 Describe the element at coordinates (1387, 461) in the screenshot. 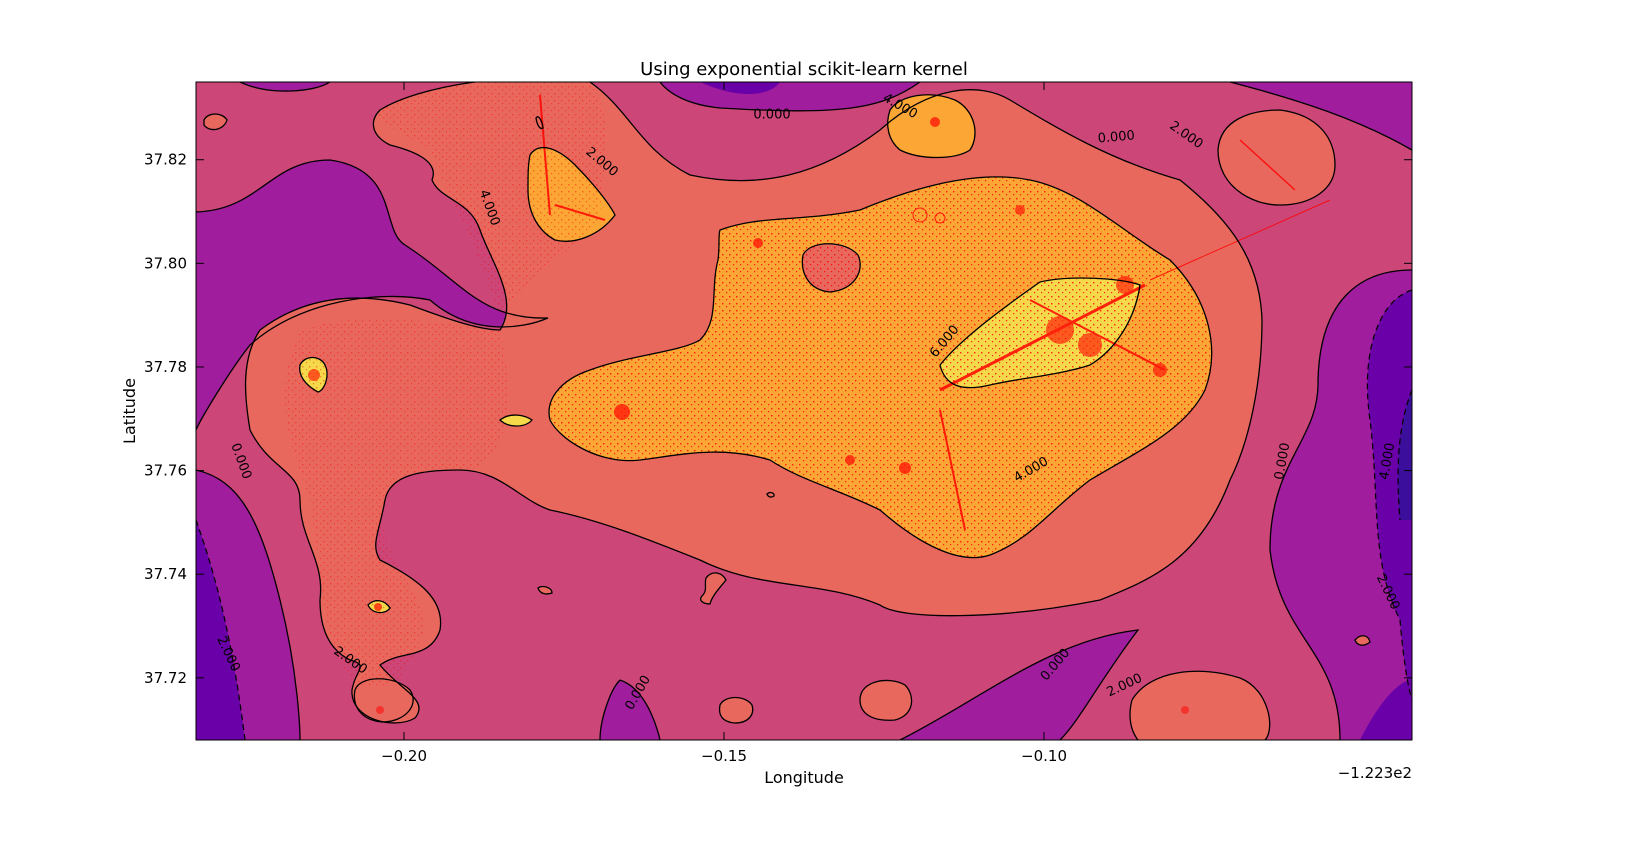

I see `contour-level-label: 4.000` at that location.